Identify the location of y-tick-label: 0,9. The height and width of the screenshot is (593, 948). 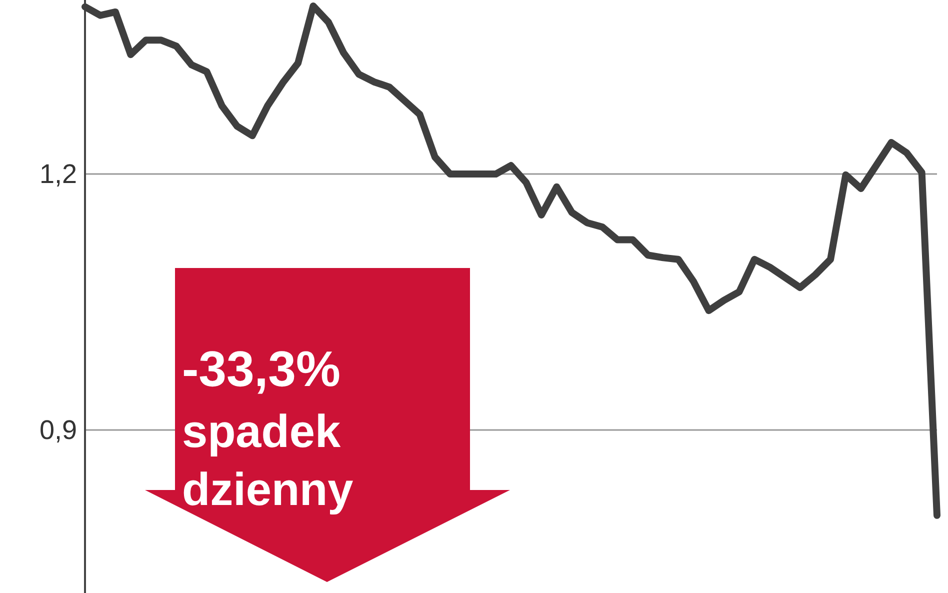
(58, 430).